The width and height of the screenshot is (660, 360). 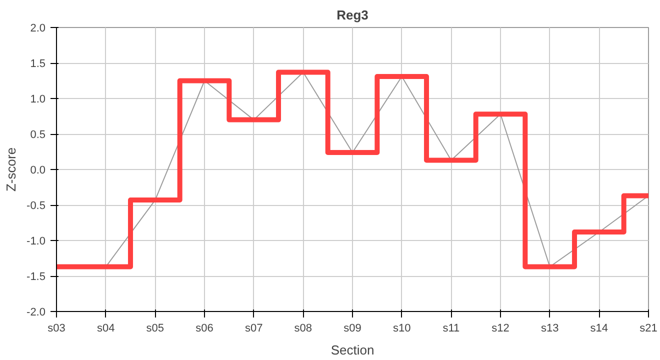 What do you see at coordinates (649, 328) in the screenshot?
I see `x-tick-label: s21` at bounding box center [649, 328].